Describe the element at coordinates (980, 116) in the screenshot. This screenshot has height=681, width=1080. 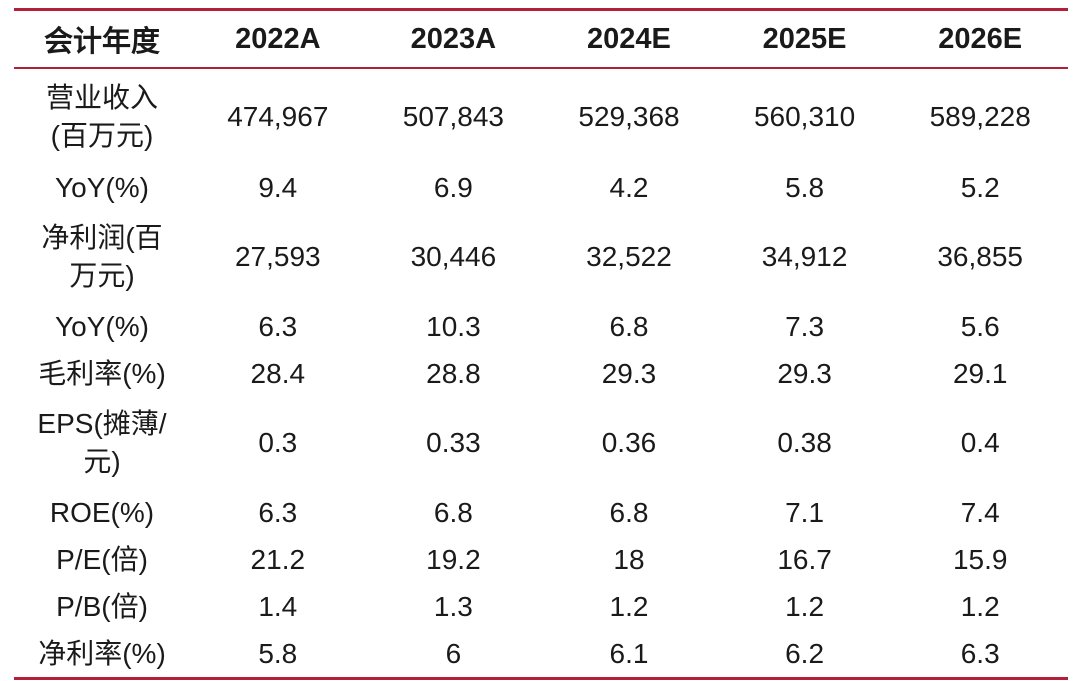
I see `table-cell-value: 589,228` at that location.